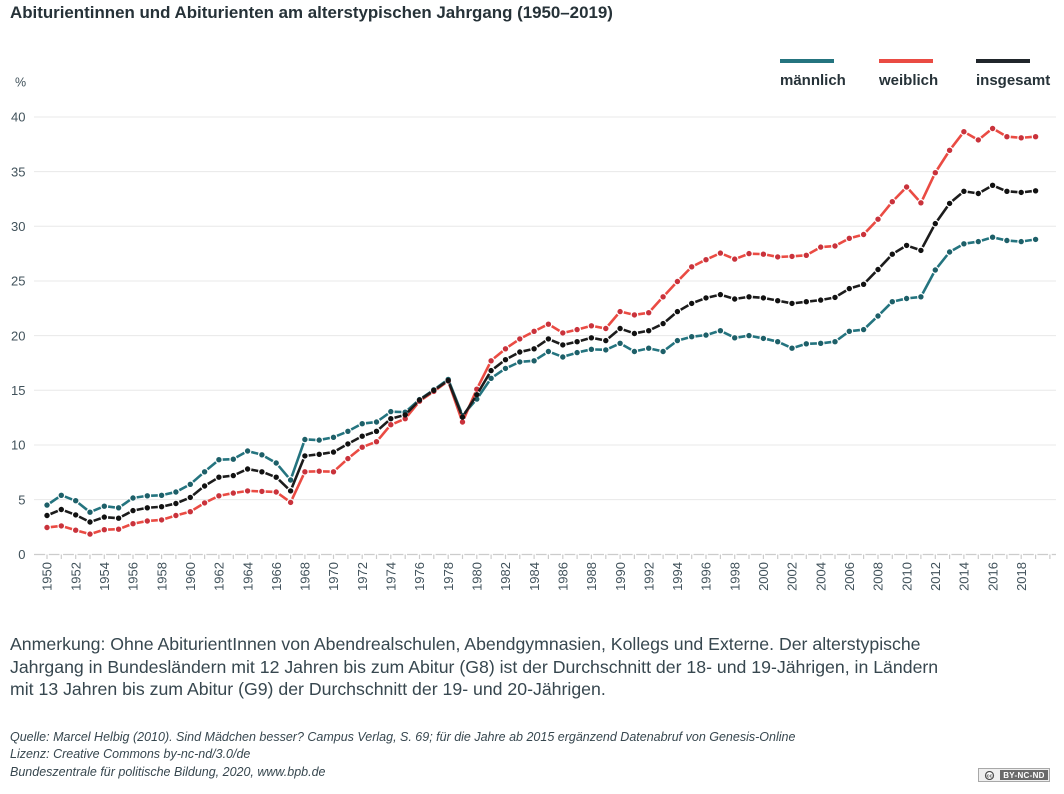 The image size is (1064, 794). Describe the element at coordinates (534, 576) in the screenshot. I see `svg-text: 1984` at that location.